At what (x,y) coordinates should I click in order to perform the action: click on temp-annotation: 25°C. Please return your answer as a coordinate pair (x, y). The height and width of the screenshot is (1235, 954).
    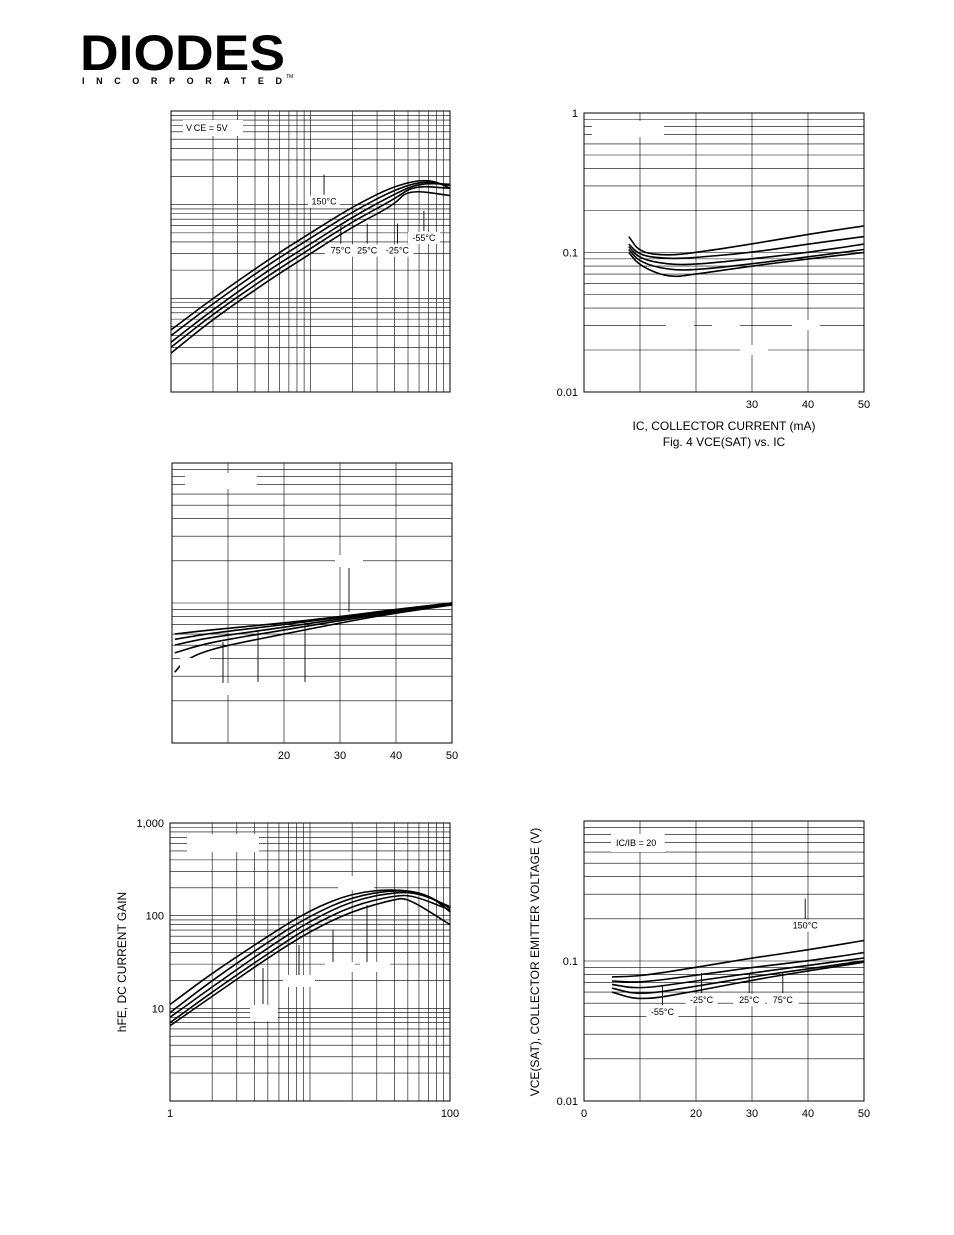
    Looking at the image, I should click on (749, 1000).